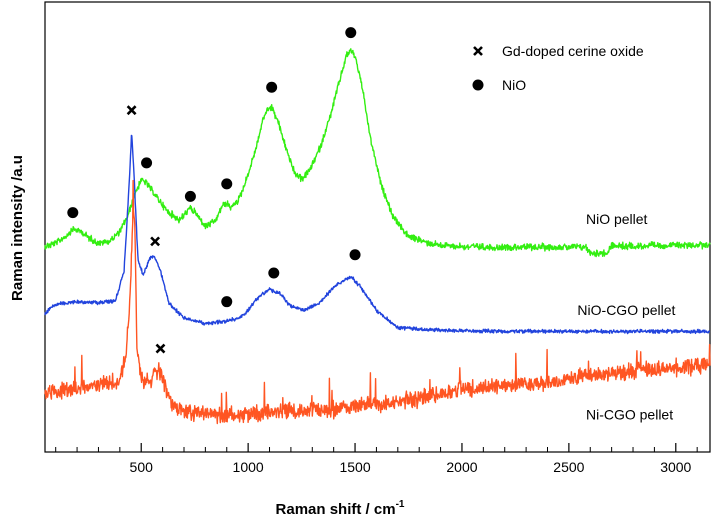  What do you see at coordinates (626, 310) in the screenshot?
I see `series-label-1: NiO-CGO pellet` at bounding box center [626, 310].